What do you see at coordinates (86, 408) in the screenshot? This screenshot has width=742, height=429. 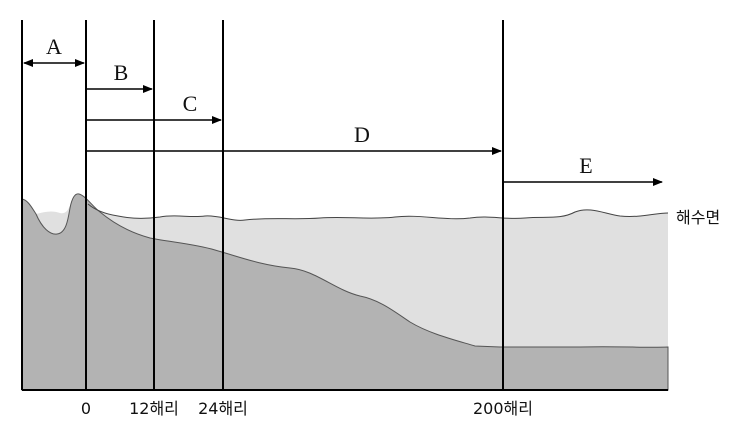 I see `distance-label-0: 0` at bounding box center [86, 408].